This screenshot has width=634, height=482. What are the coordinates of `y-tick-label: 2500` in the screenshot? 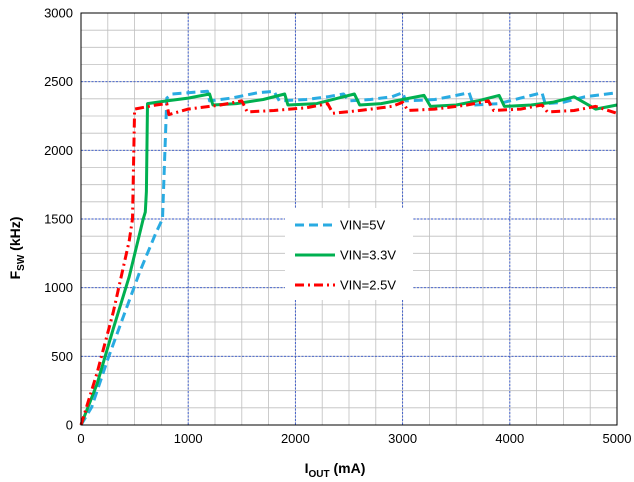 It's located at (58, 81).